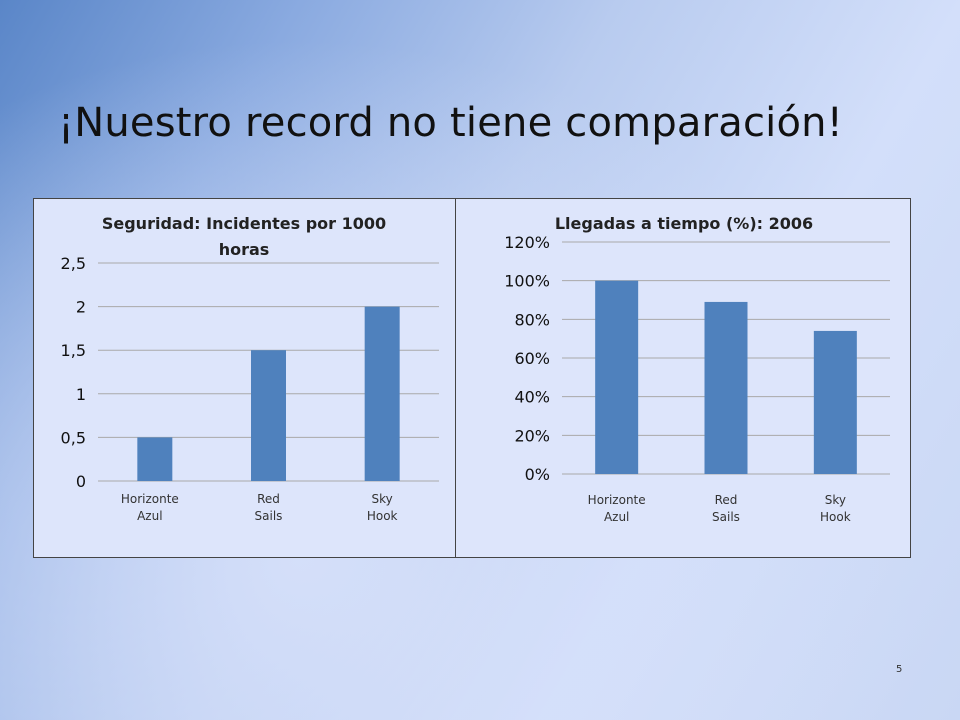  I want to click on safety-y-tick-label: 0, so click(81, 481).